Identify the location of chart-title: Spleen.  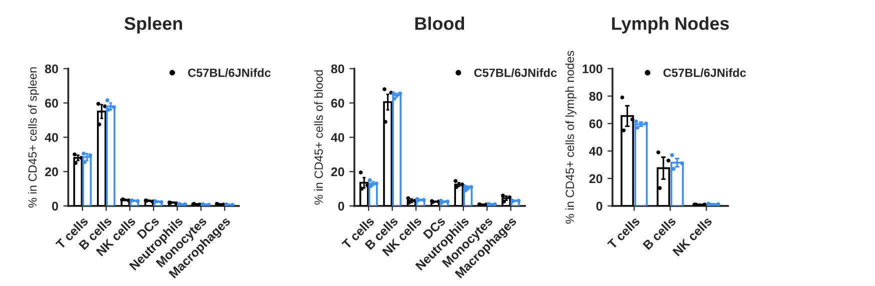
(153, 25).